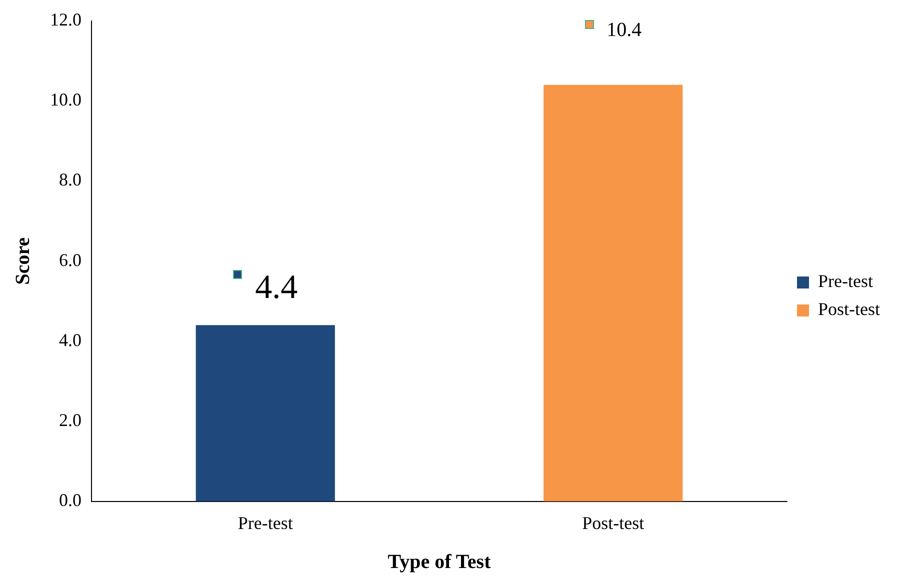 The image size is (898, 587). Describe the element at coordinates (276, 287) in the screenshot. I see `data-label: 4.4` at that location.